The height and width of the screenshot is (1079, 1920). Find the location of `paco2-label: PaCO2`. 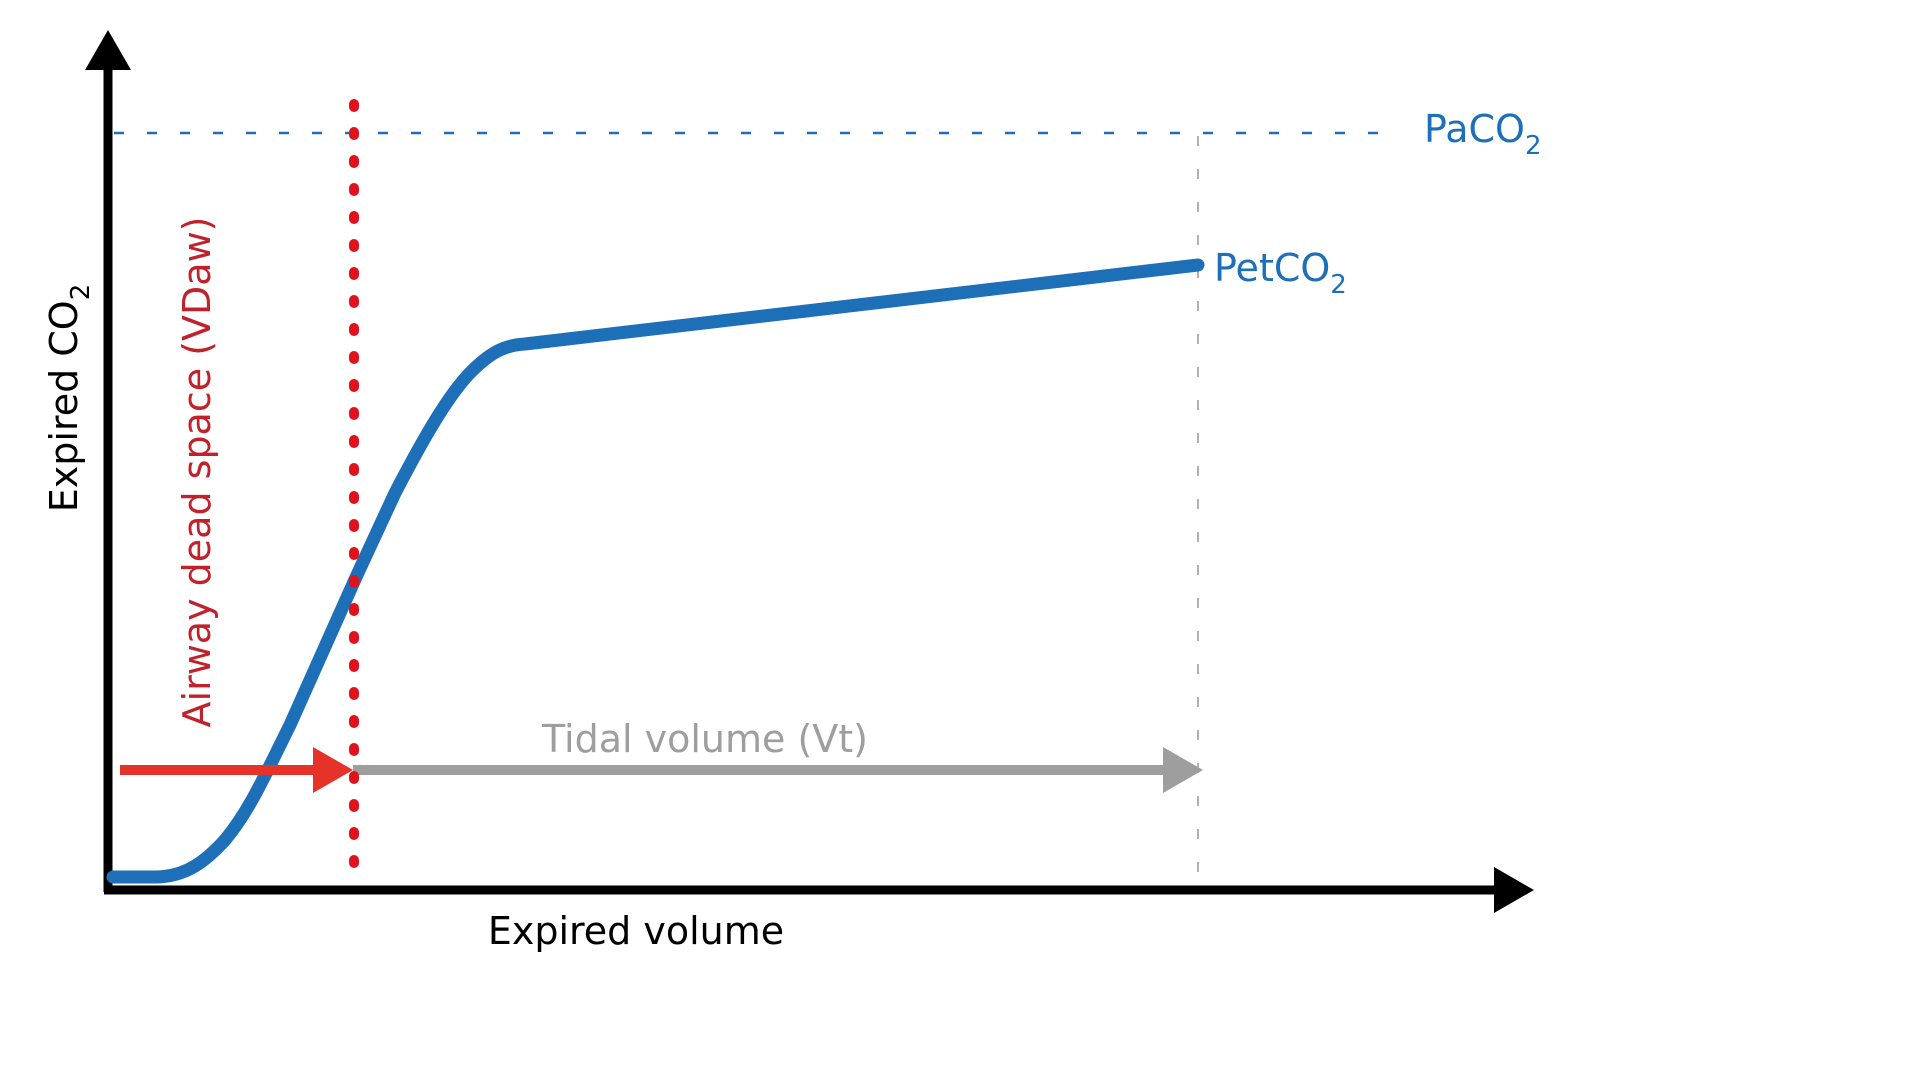

paco2-label: PaCO2 is located at coordinates (1482, 134).